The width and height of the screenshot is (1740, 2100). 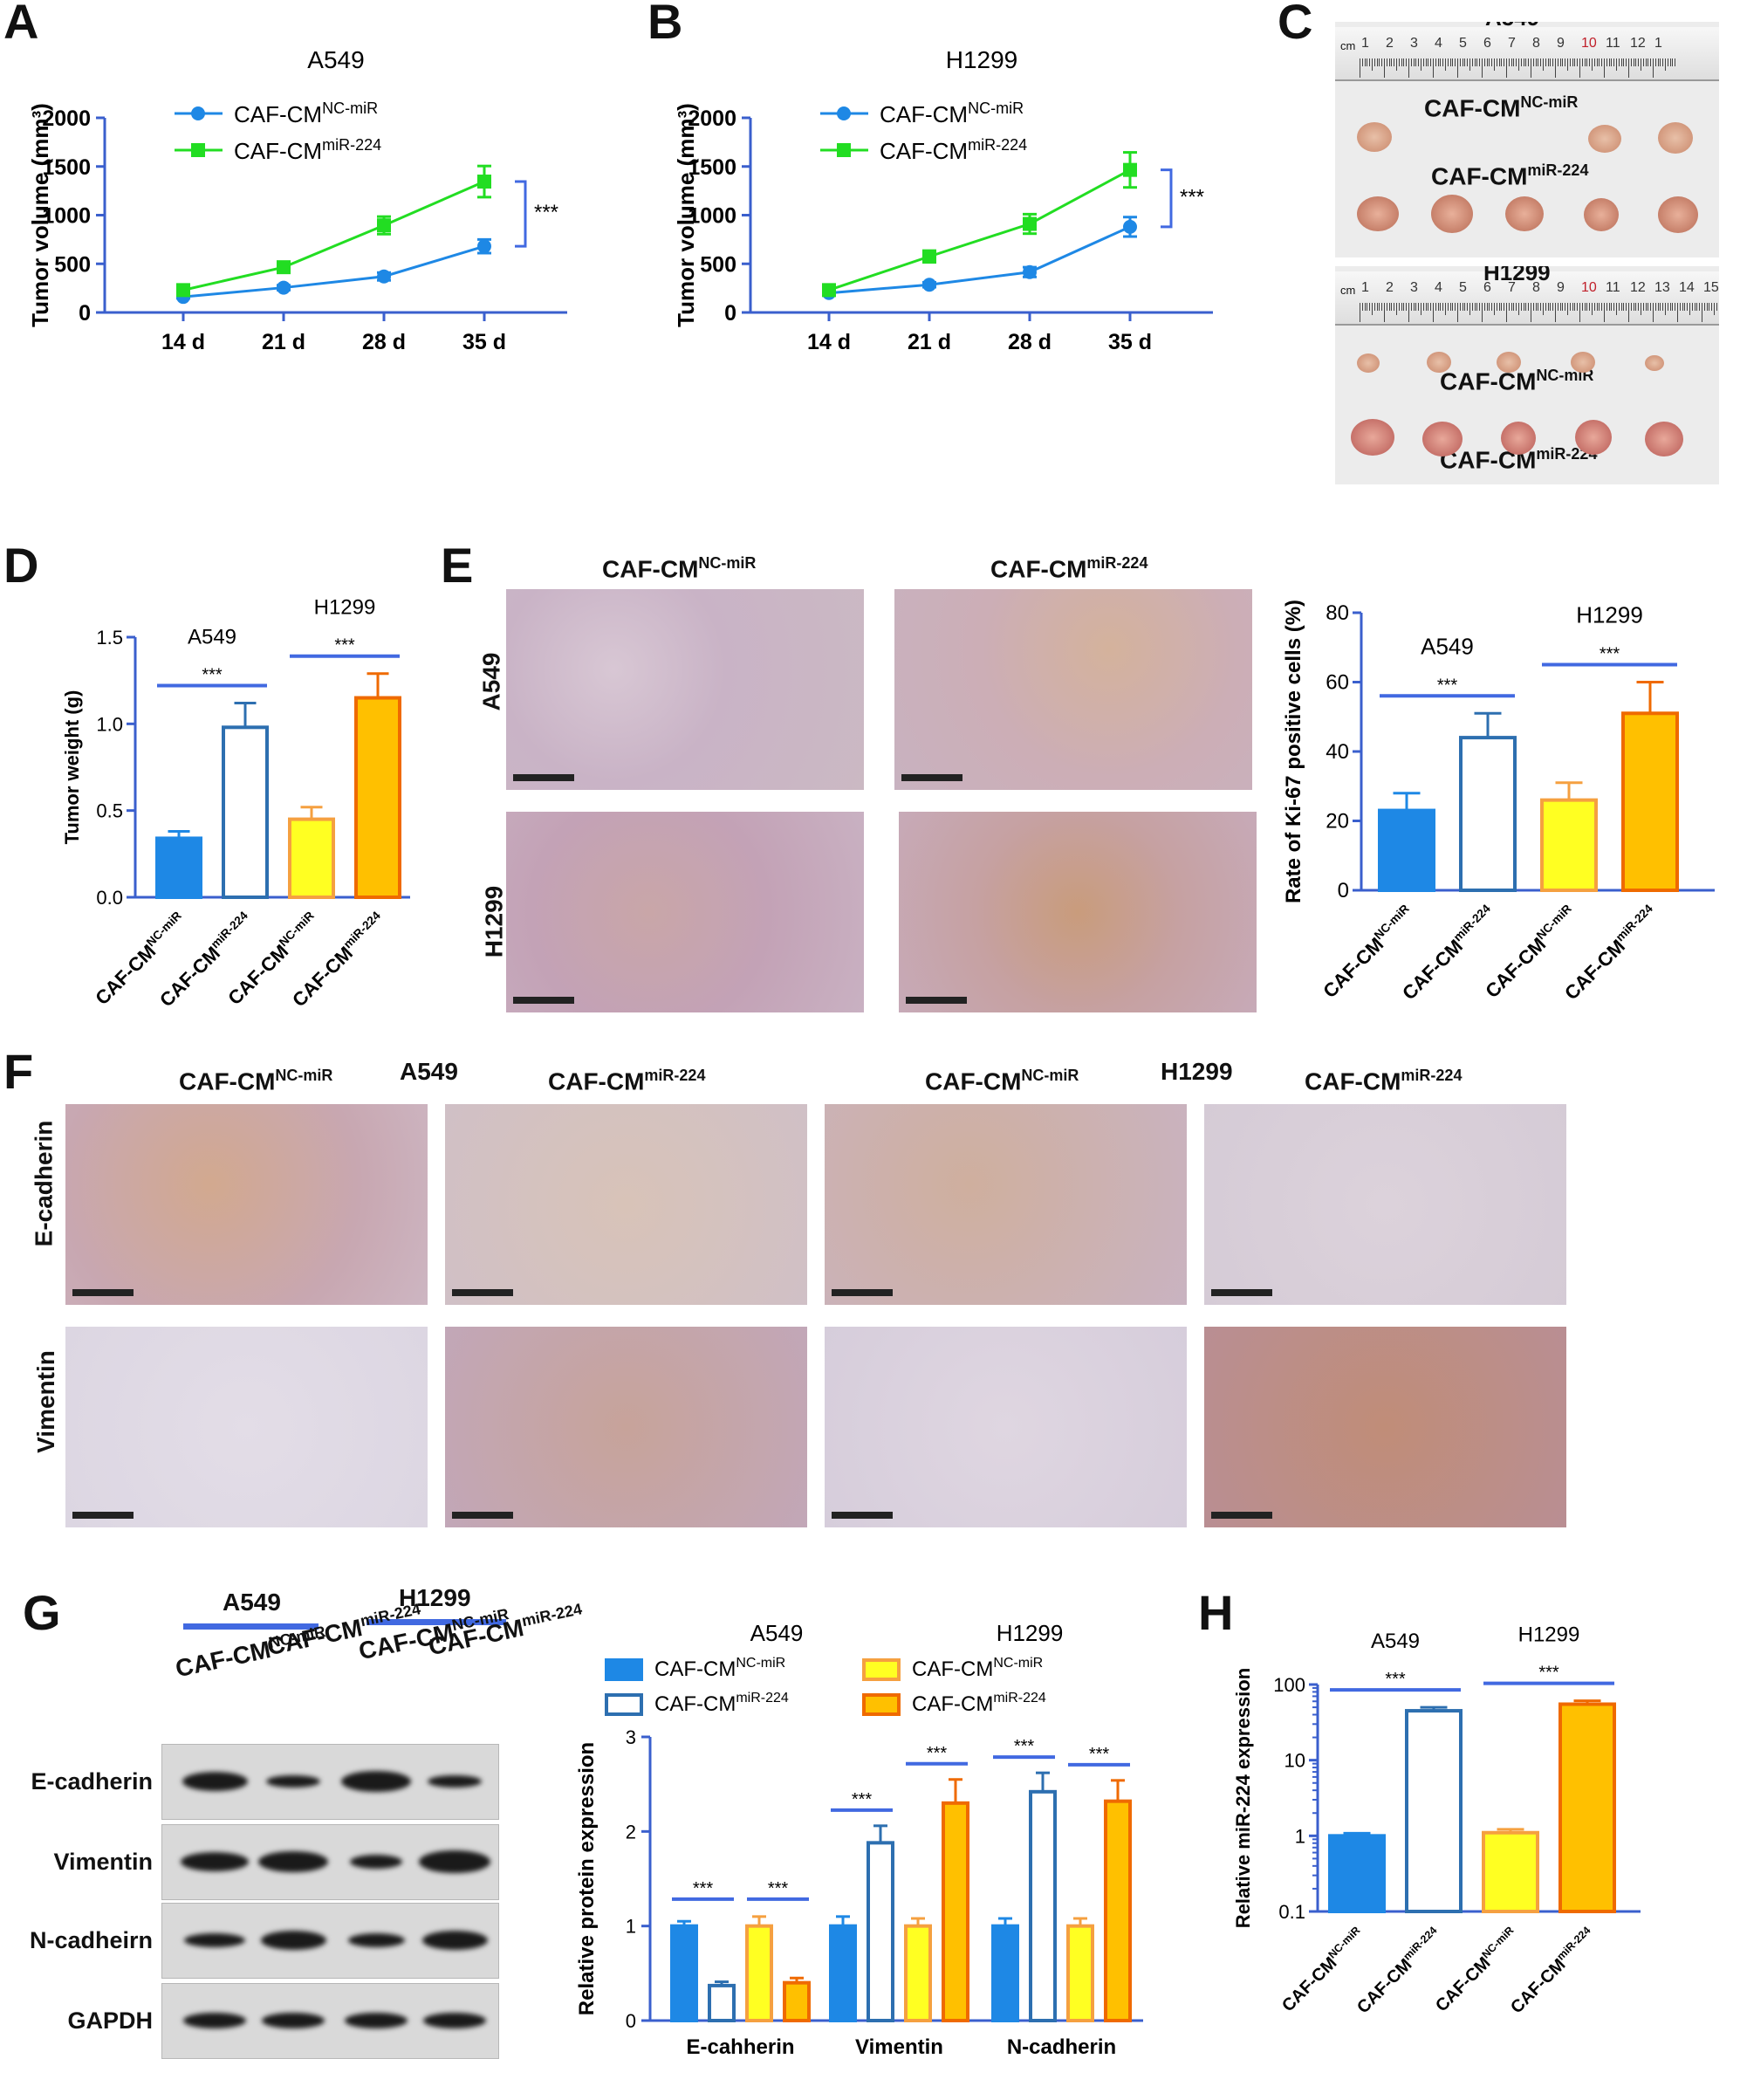 I want to click on x-tick-label: 14 d, so click(x=183, y=342).